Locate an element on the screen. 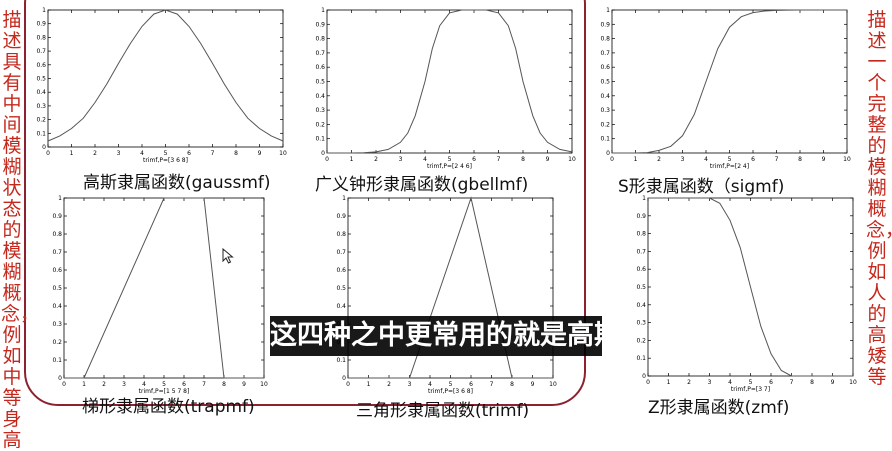 Image resolution: width=892 pixels, height=451 pixels. trimf-ytick-label: 0.6 is located at coordinates (341, 270).